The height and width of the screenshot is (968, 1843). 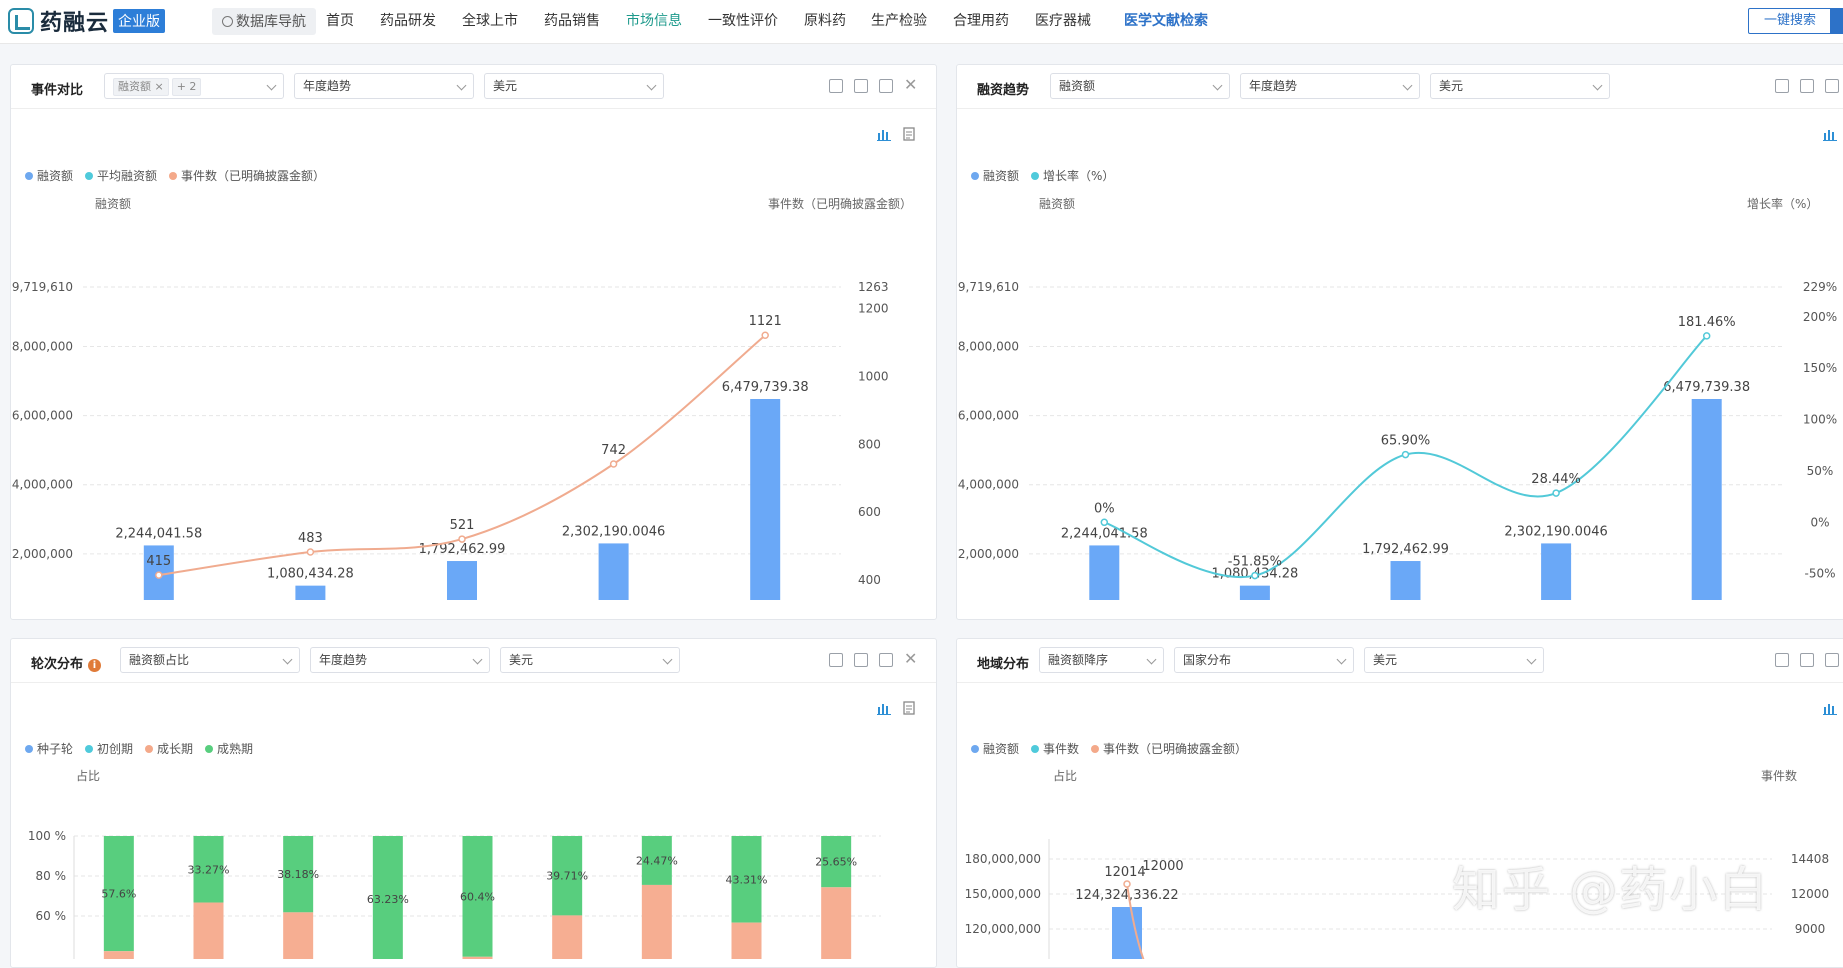 What do you see at coordinates (264, 21) in the screenshot?
I see `db-nav-button: 数据库导航` at bounding box center [264, 21].